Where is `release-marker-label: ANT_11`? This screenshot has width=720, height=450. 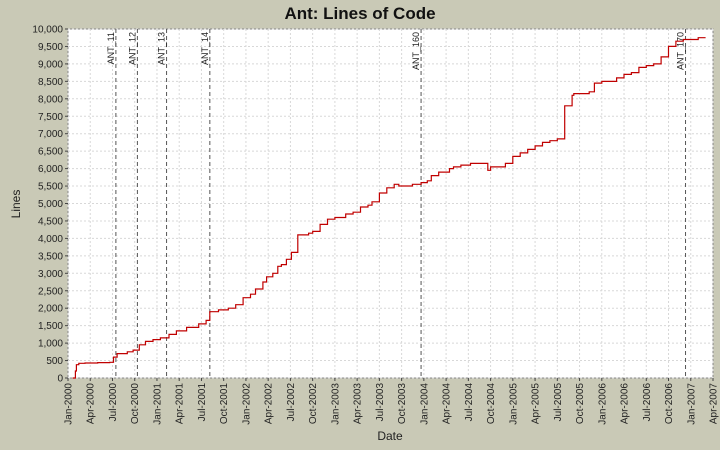 release-marker-label: ANT_11 is located at coordinates (111, 48).